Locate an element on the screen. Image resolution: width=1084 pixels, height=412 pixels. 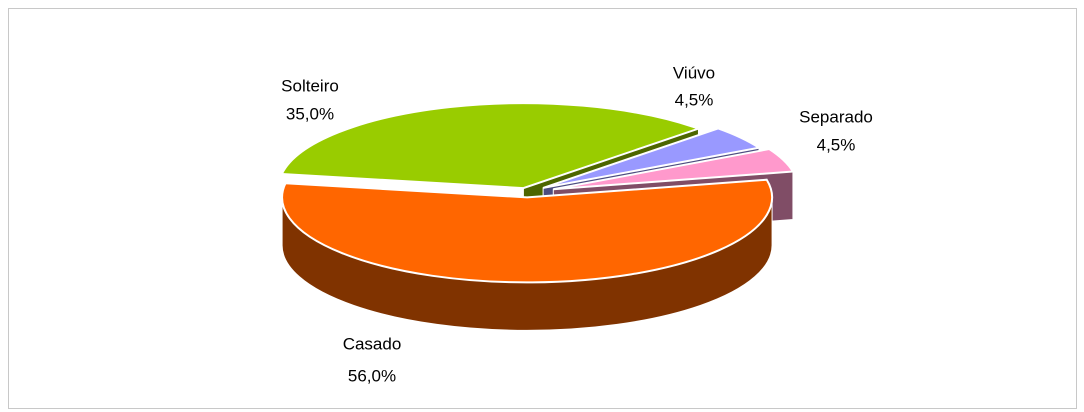
slice-label: Solteiro is located at coordinates (310, 85).